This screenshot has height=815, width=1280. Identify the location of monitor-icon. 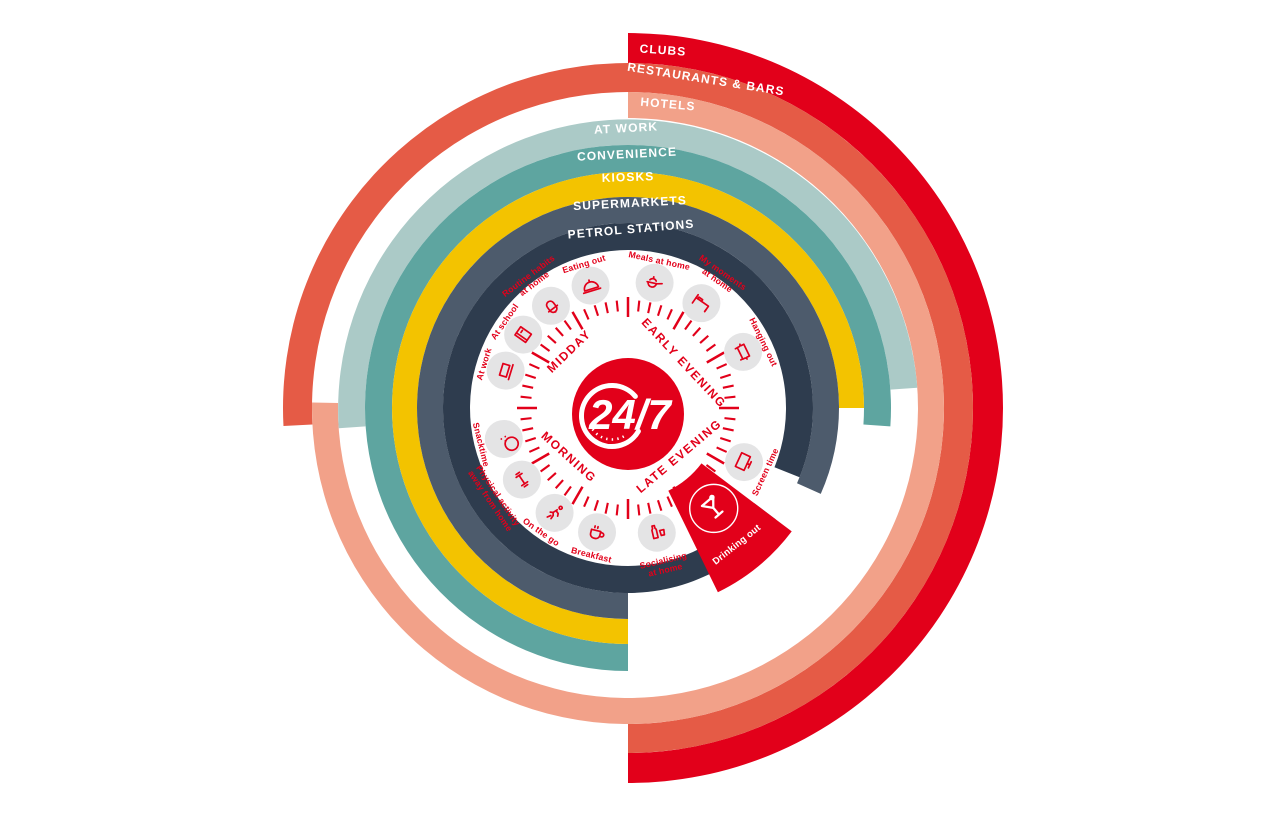
(743, 461).